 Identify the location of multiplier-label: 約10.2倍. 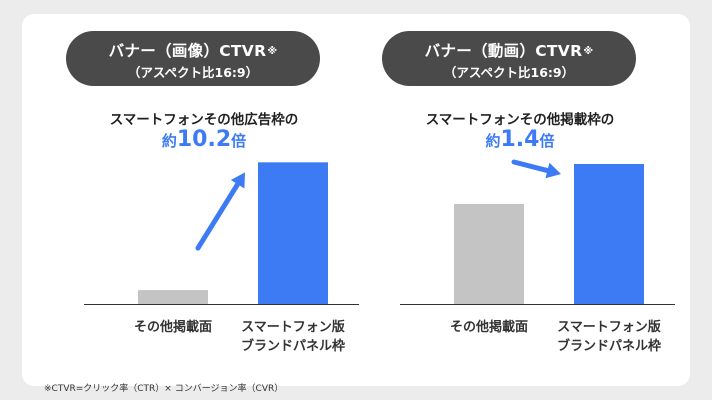
(204, 139).